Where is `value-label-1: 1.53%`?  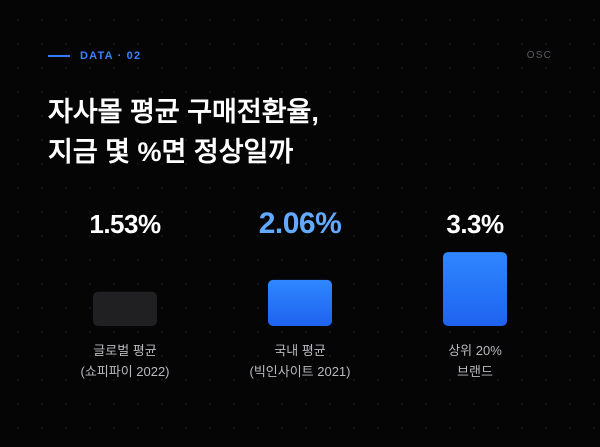 value-label-1: 1.53% is located at coordinates (125, 224).